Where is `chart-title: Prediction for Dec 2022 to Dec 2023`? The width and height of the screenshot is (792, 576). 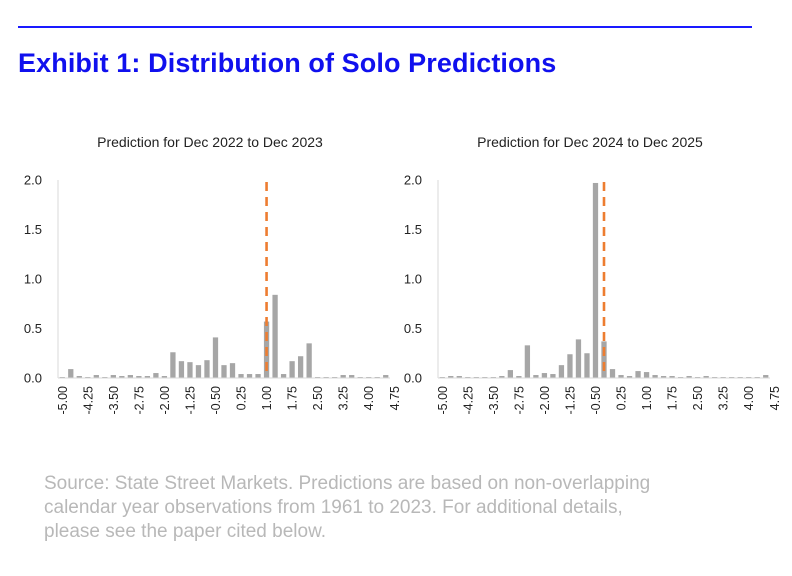 chart-title: Prediction for Dec 2022 to Dec 2023 is located at coordinates (210, 142).